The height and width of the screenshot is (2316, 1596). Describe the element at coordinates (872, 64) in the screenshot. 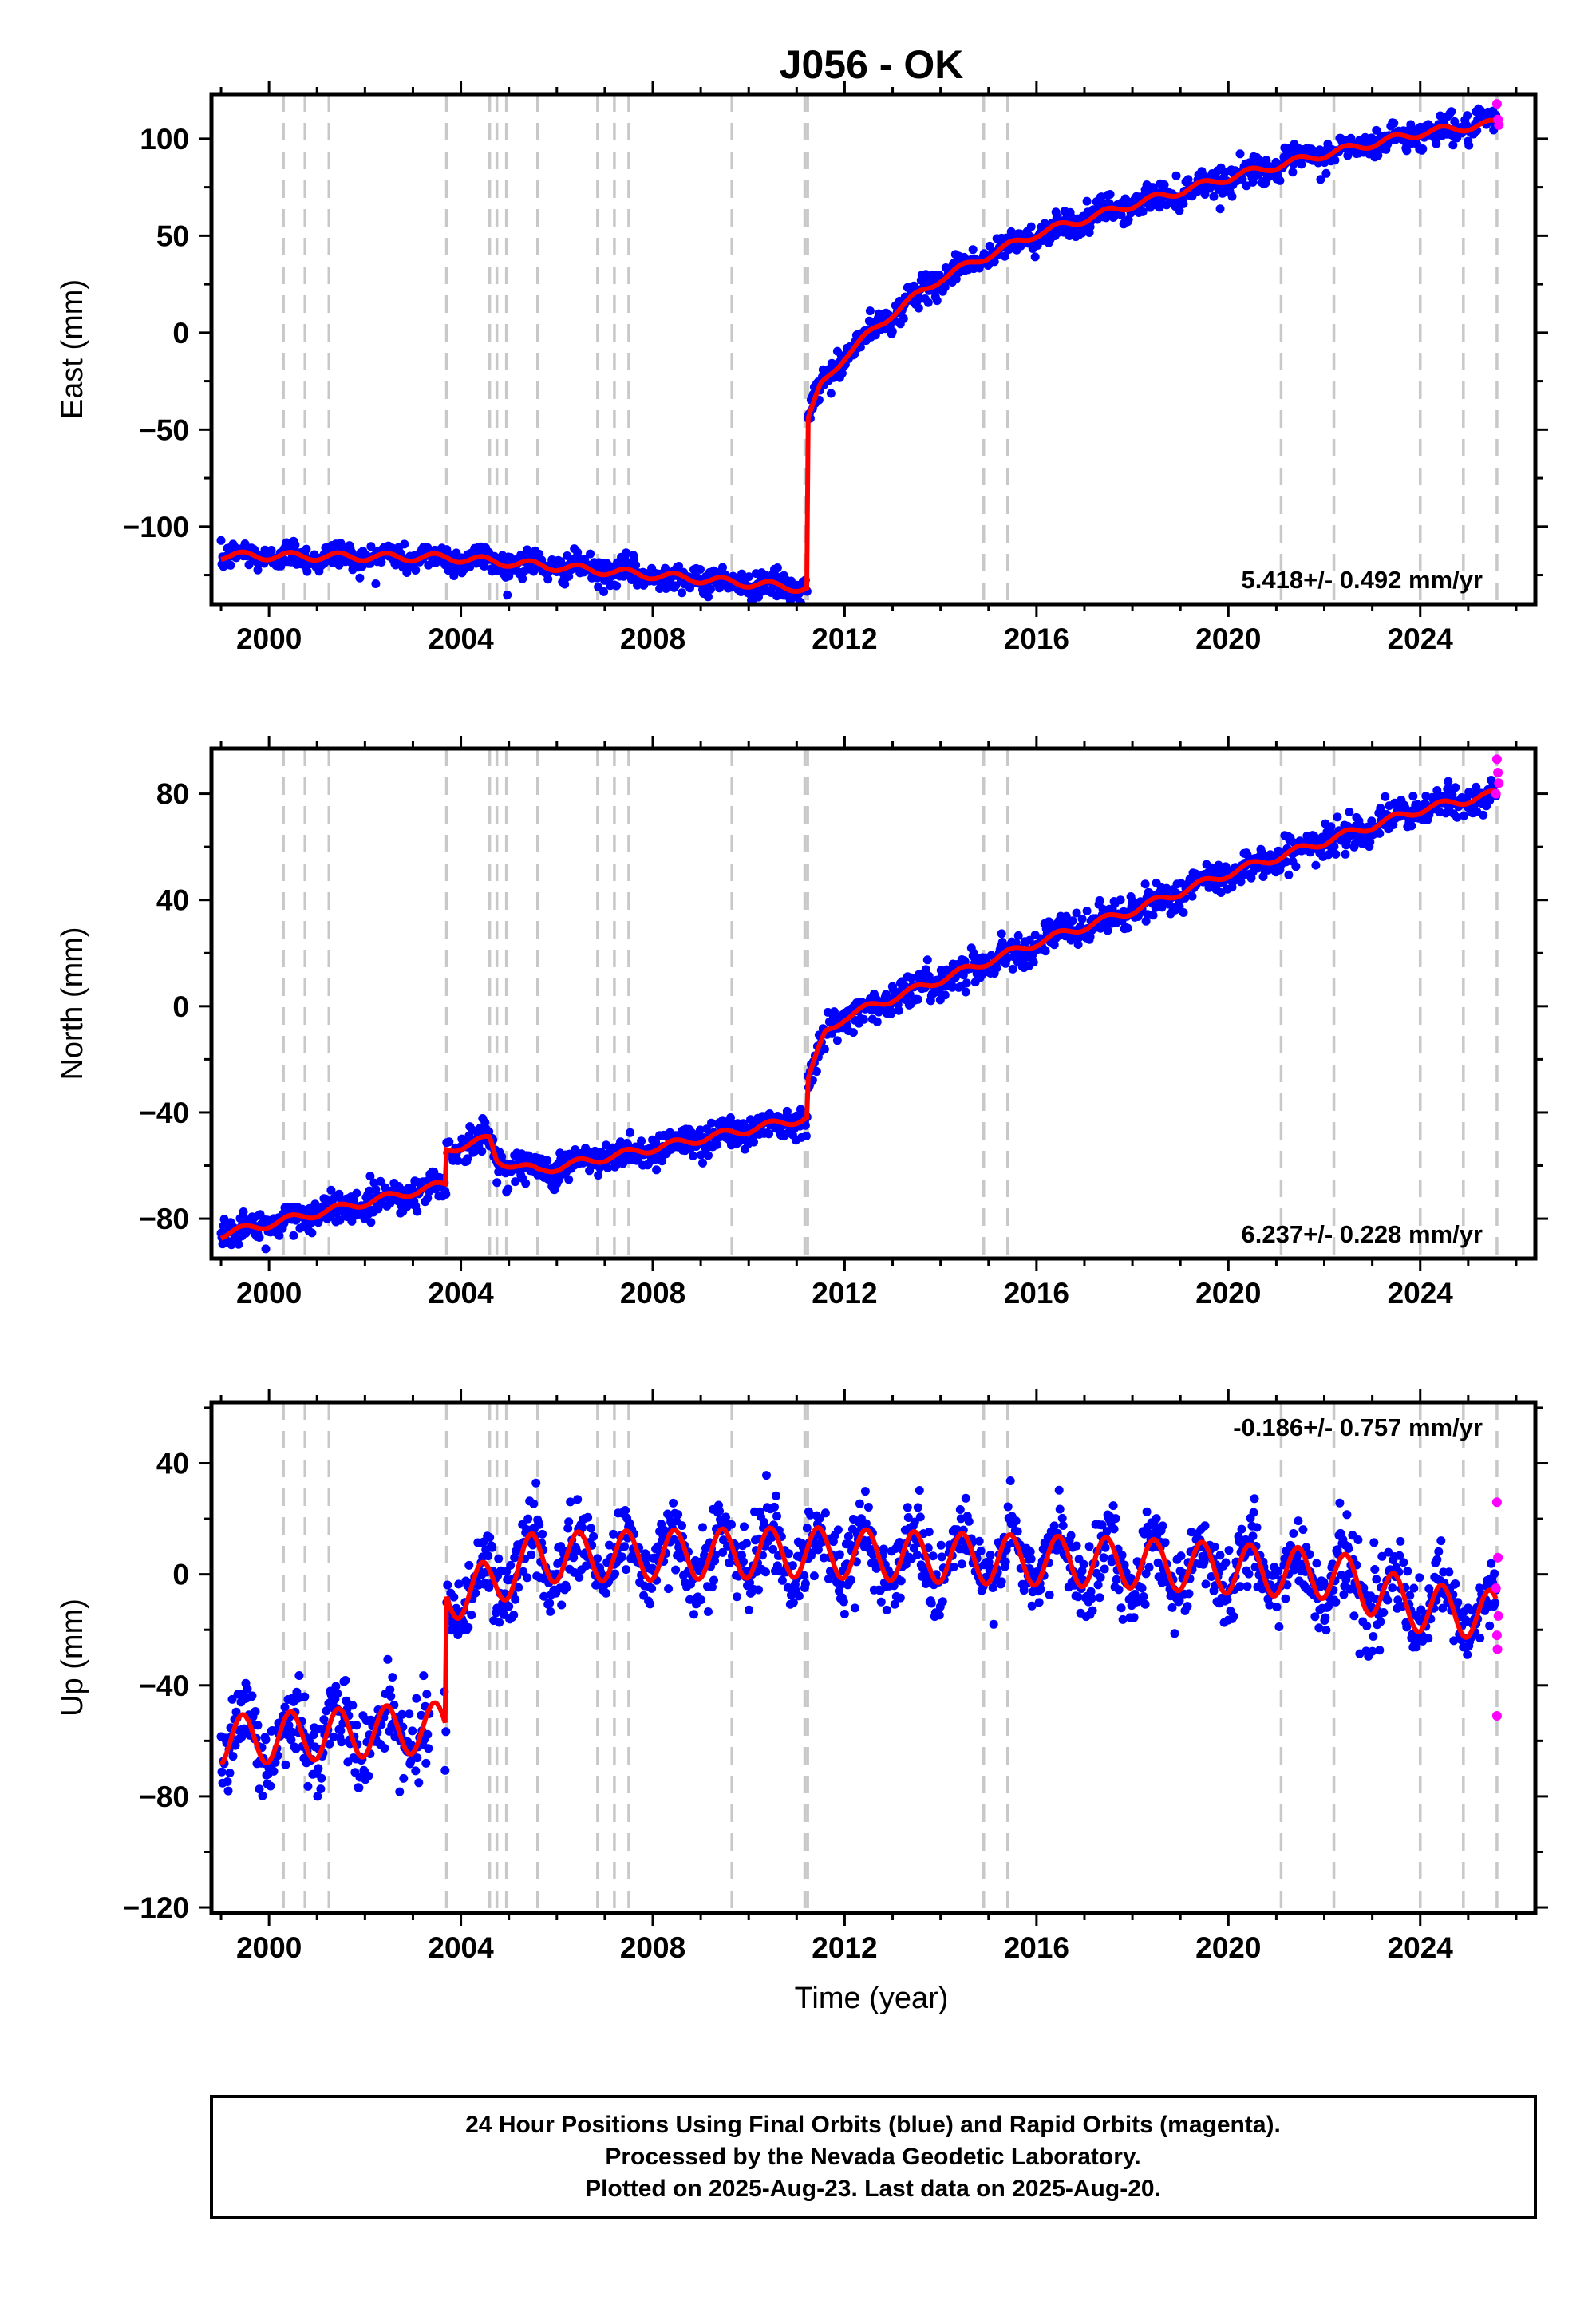

I see `figure-title: J056 - OK` at that location.